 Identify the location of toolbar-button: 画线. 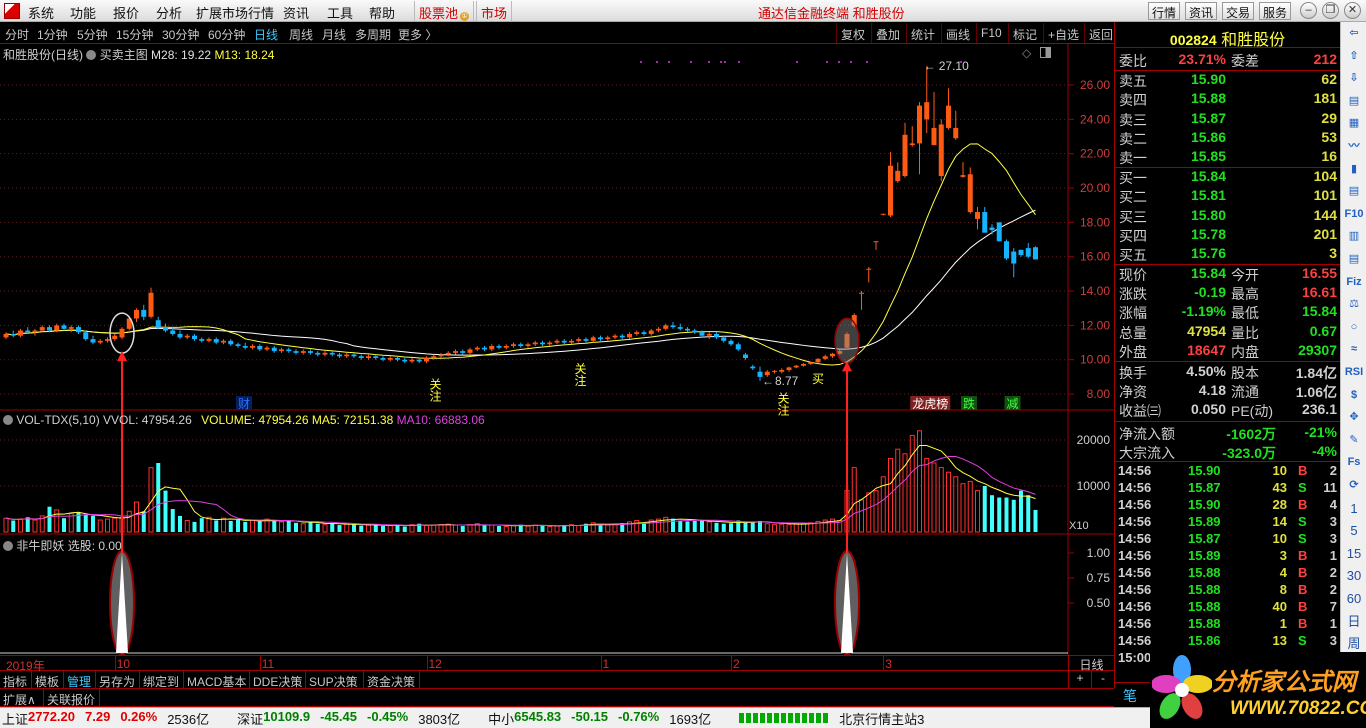
(957, 33).